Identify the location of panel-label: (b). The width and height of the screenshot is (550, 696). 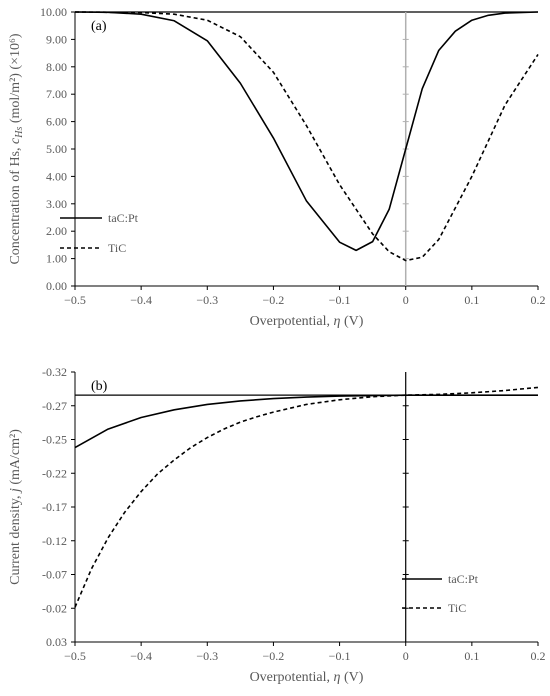
(99, 386).